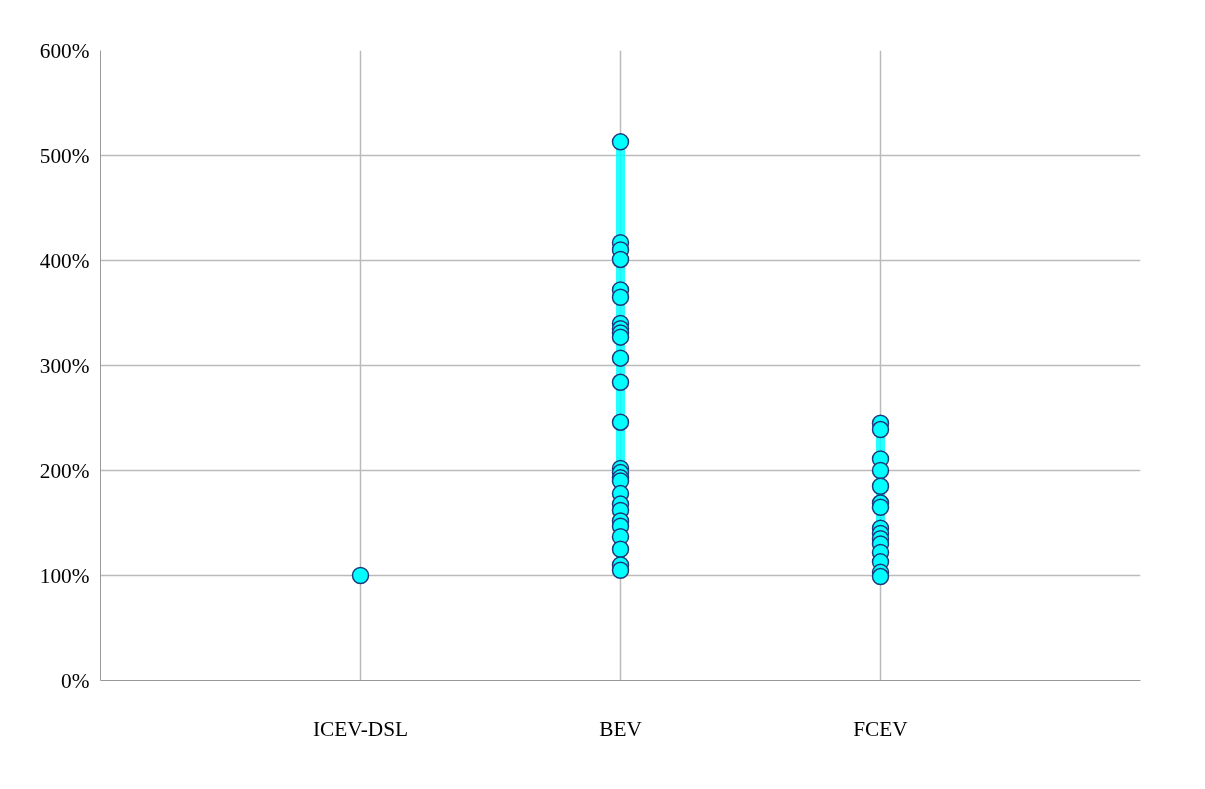 Image resolution: width=1205 pixels, height=789 pixels. What do you see at coordinates (360, 728) in the screenshot?
I see `x-tick-label: ICEV-DSL` at bounding box center [360, 728].